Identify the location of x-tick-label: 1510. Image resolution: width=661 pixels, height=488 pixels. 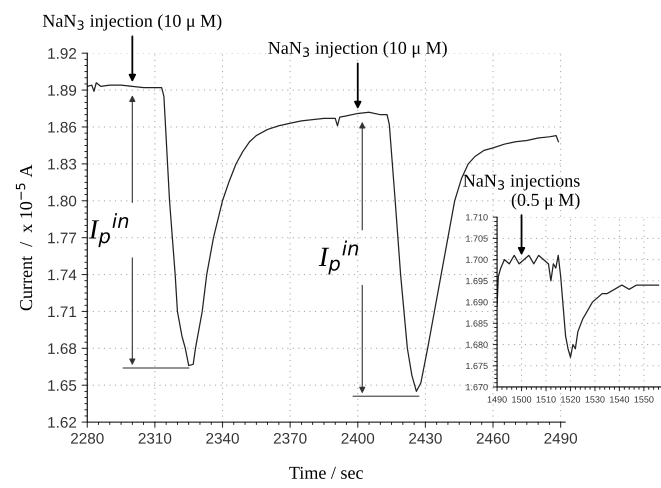
(546, 399).